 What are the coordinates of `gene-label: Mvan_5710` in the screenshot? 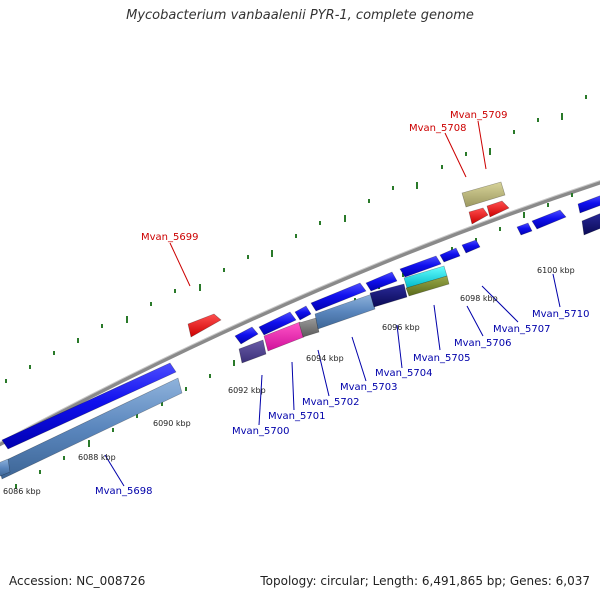 It's located at (560, 314).